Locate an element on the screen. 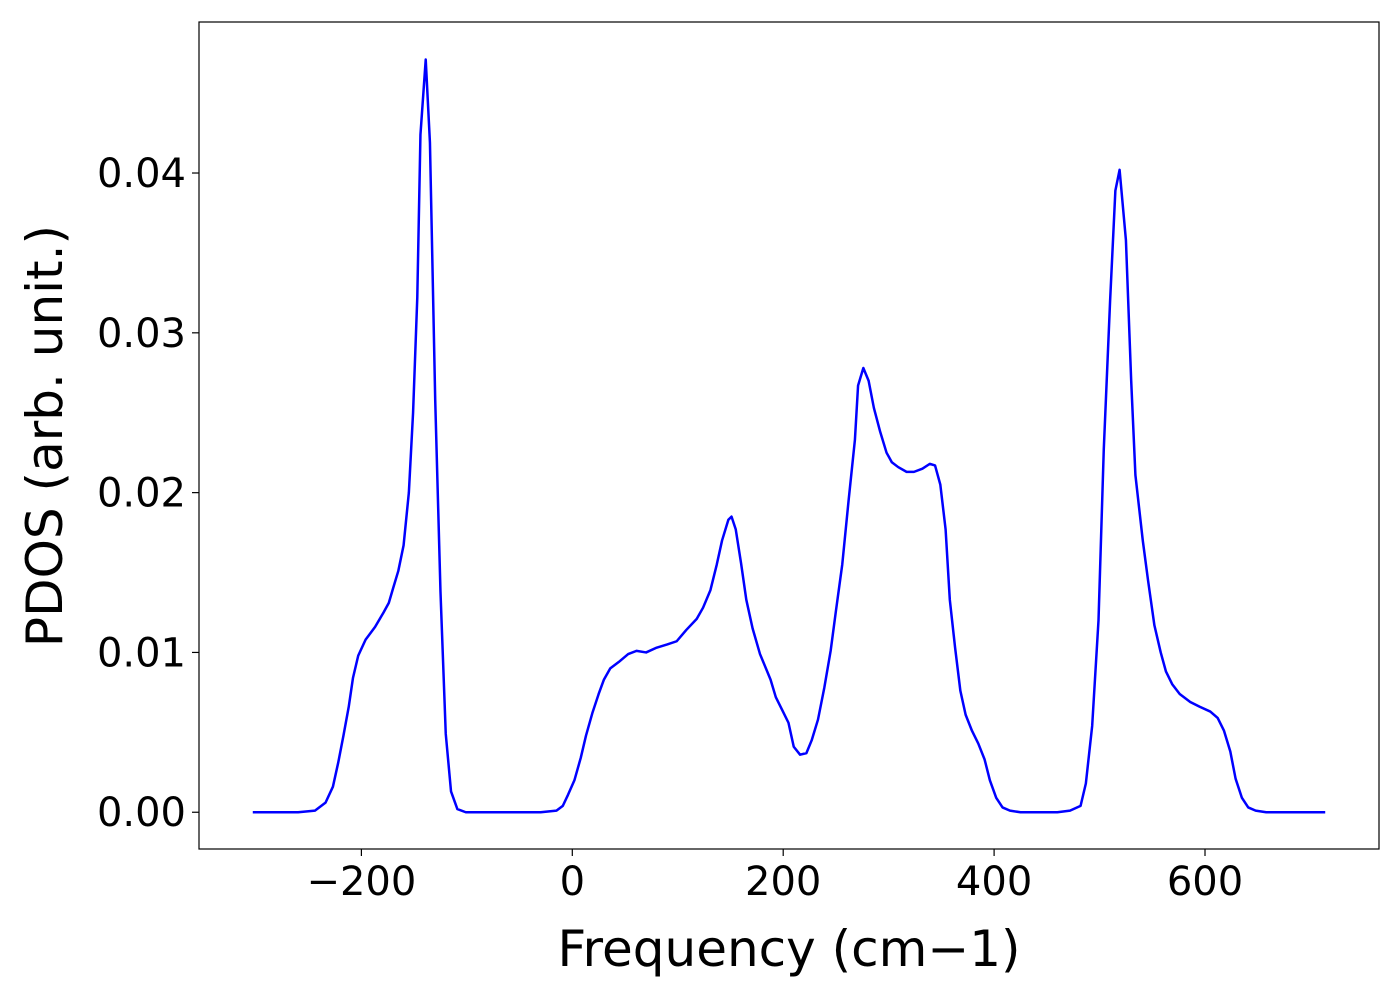  y-tick-label: 0.03 is located at coordinates (141, 334).